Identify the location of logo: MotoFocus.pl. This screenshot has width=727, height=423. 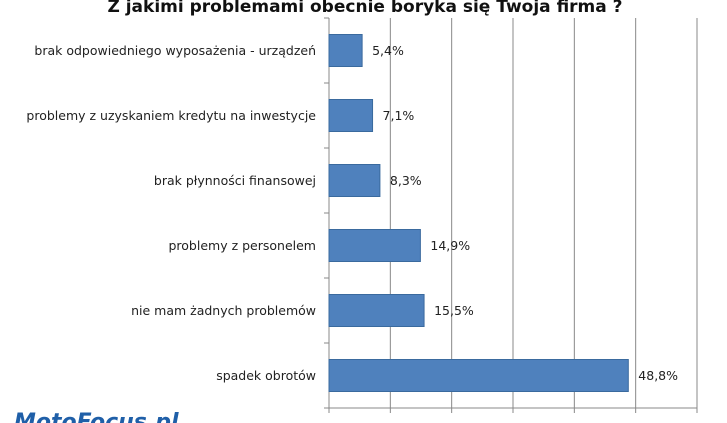
(96, 416).